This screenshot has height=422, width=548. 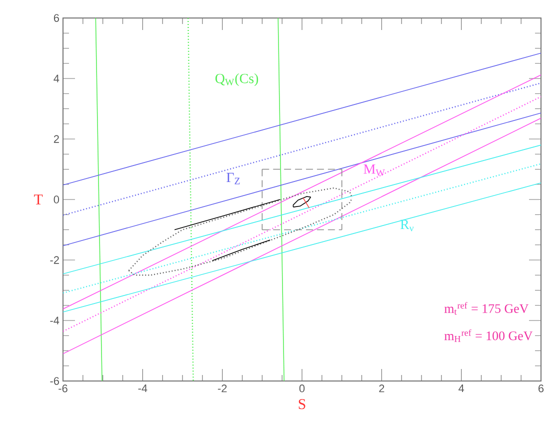 I want to click on annotation: m$_{H}$$^{ref}$ = 100 GeV, so click(x=488, y=335).